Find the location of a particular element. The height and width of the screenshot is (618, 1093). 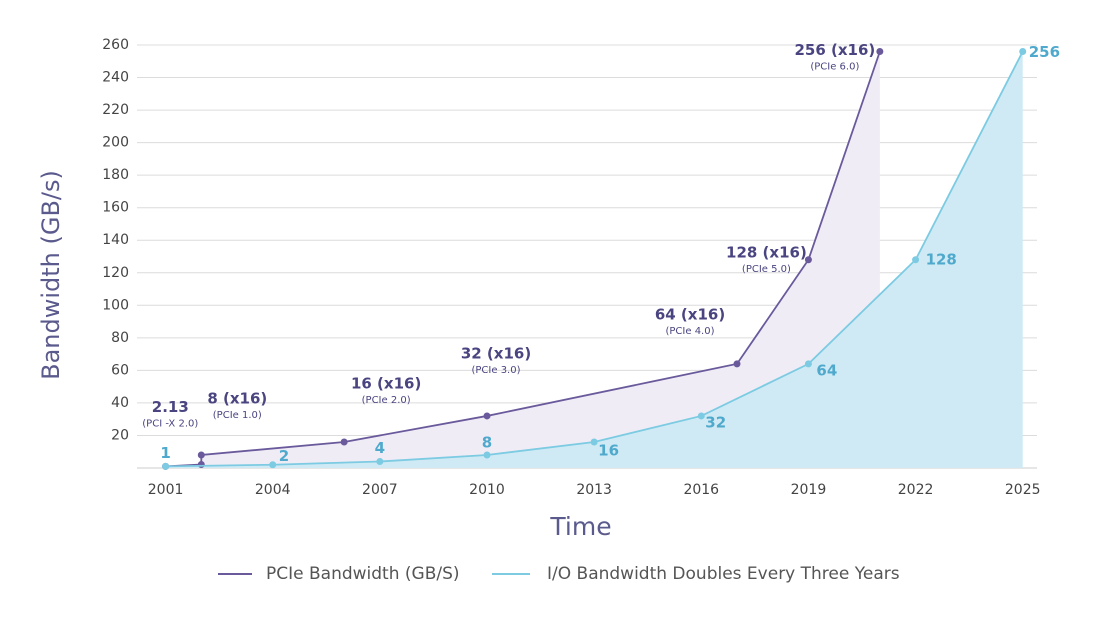

data-sublabel: (PCIe 1.0) is located at coordinates (237, 415).